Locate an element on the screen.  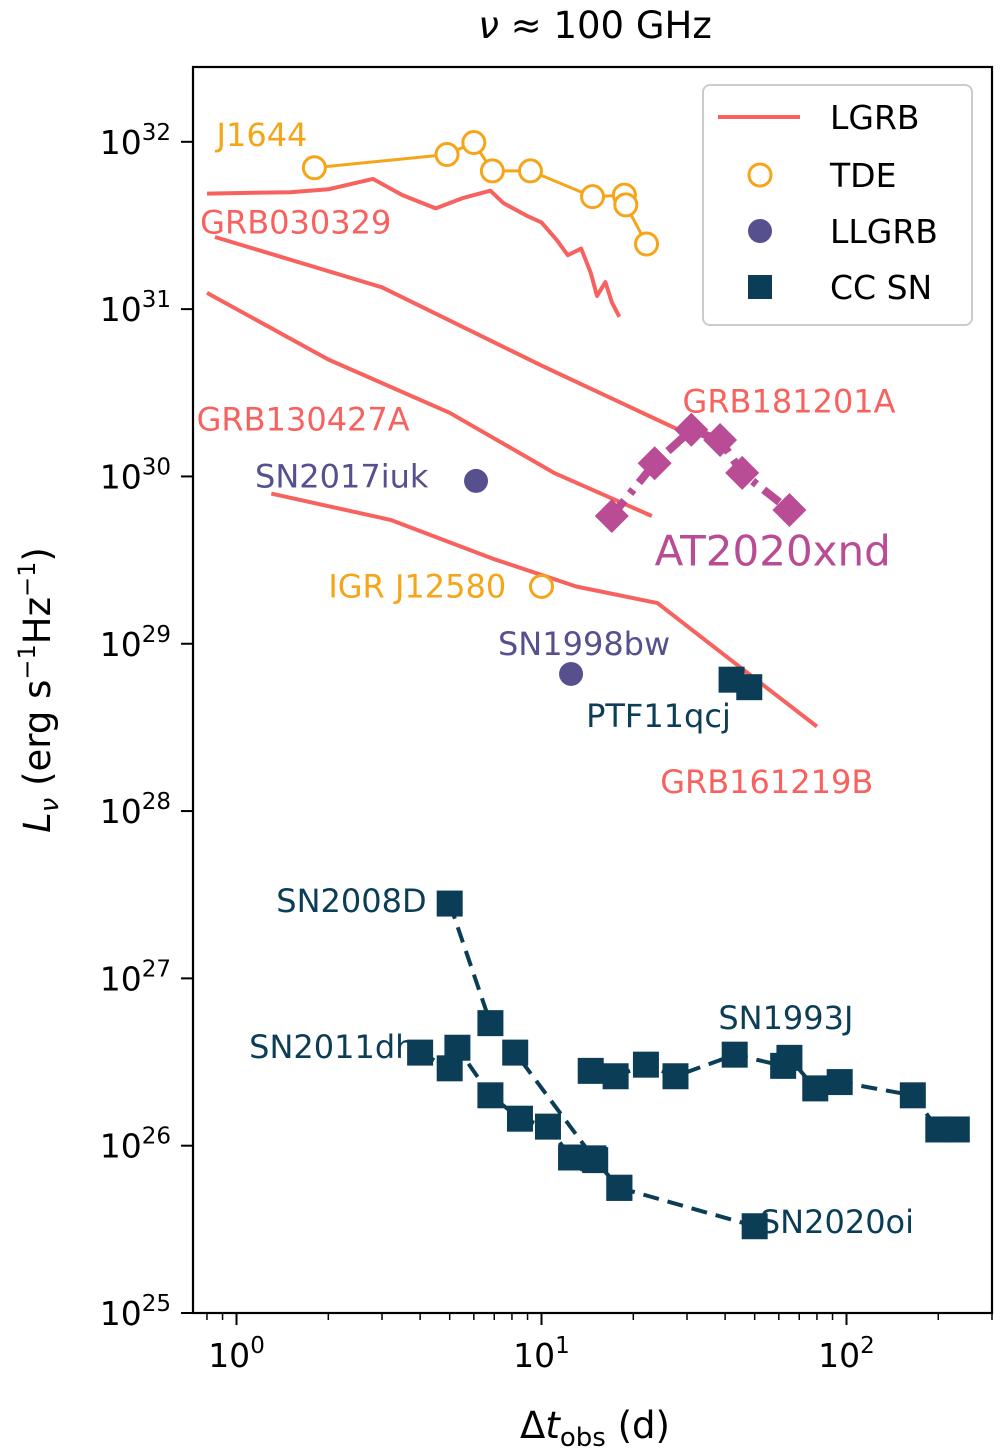
x-axis-label: Δtobs (d) is located at coordinates (595, 1427).